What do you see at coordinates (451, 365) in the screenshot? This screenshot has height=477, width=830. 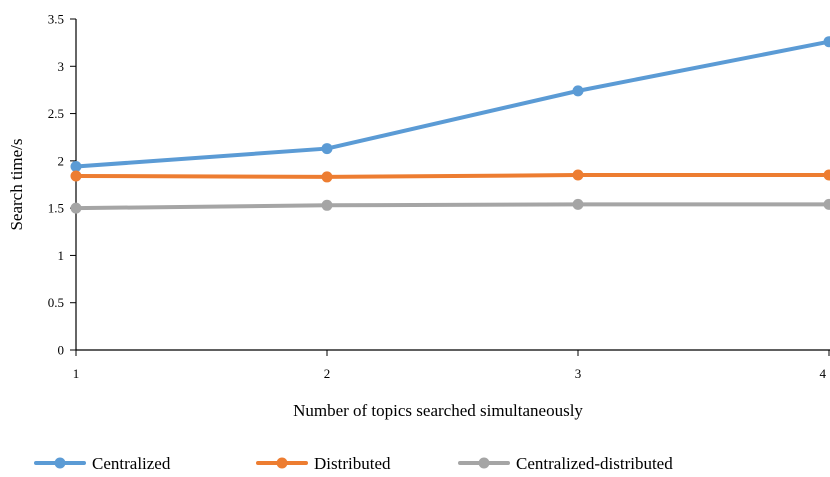 I see `x-ticks: 1 2 3 4` at bounding box center [451, 365].